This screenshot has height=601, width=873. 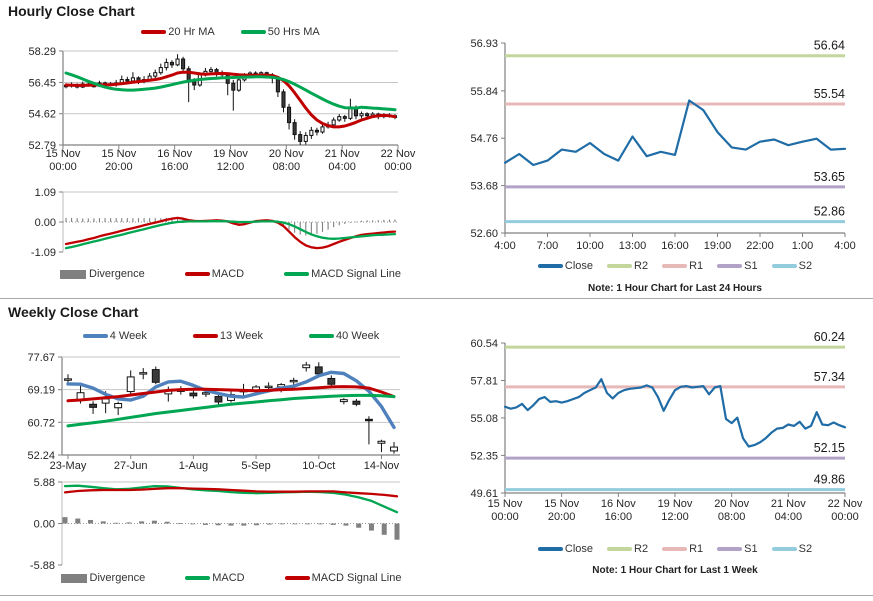 I want to click on legend-item-13-week: 13 Week, so click(x=228, y=336).